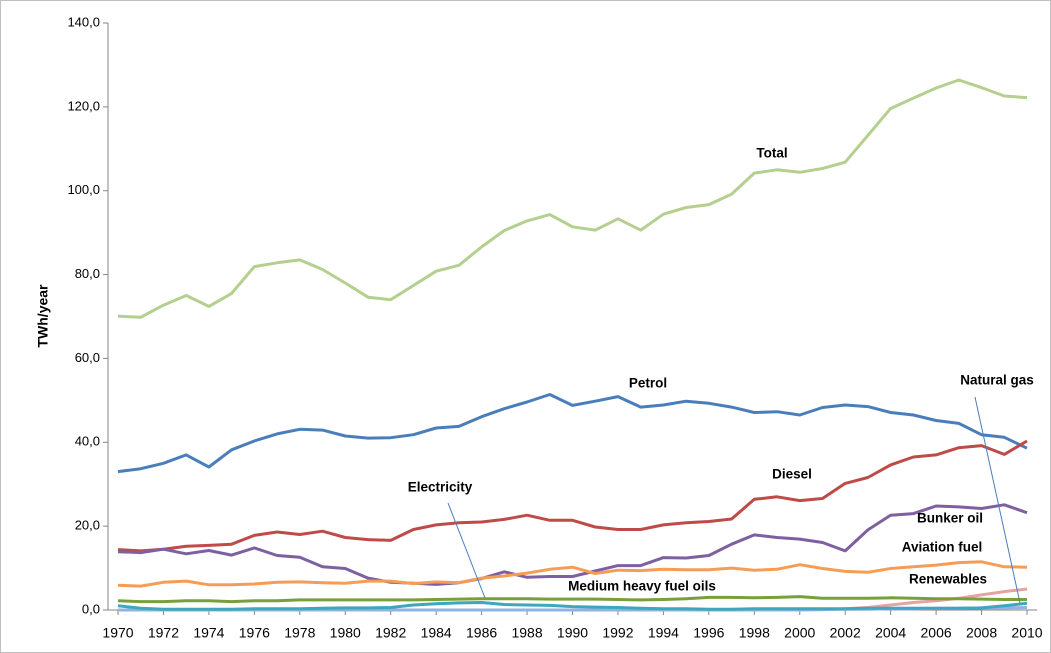  Describe the element at coordinates (440, 487) in the screenshot. I see `series-annotation: Electricity` at that location.